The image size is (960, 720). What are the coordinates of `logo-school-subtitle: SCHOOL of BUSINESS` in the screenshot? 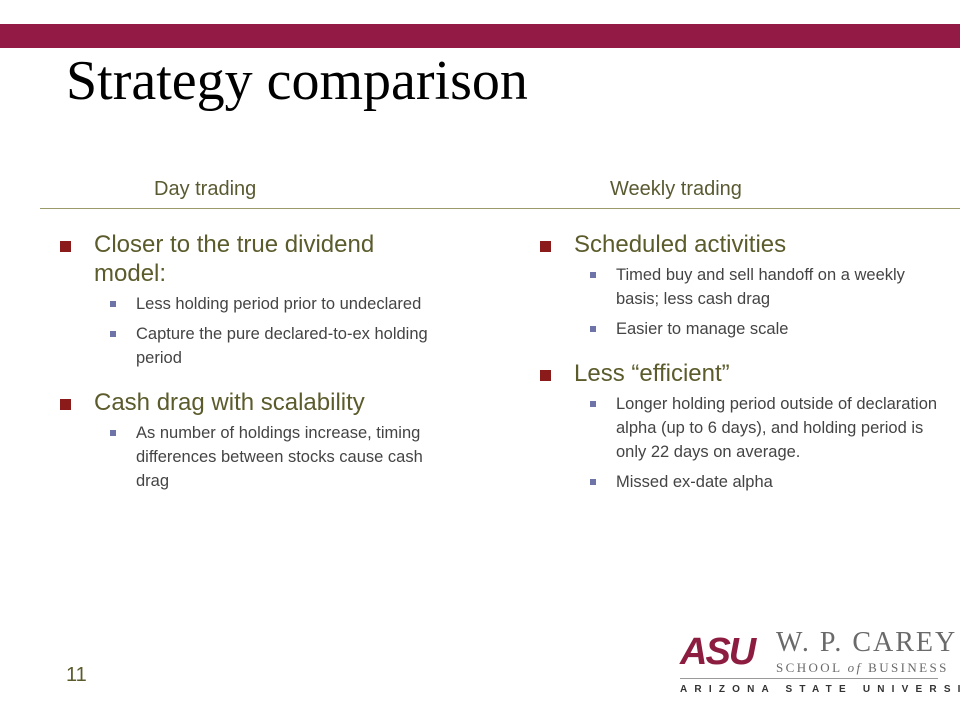 It's located at (862, 668).